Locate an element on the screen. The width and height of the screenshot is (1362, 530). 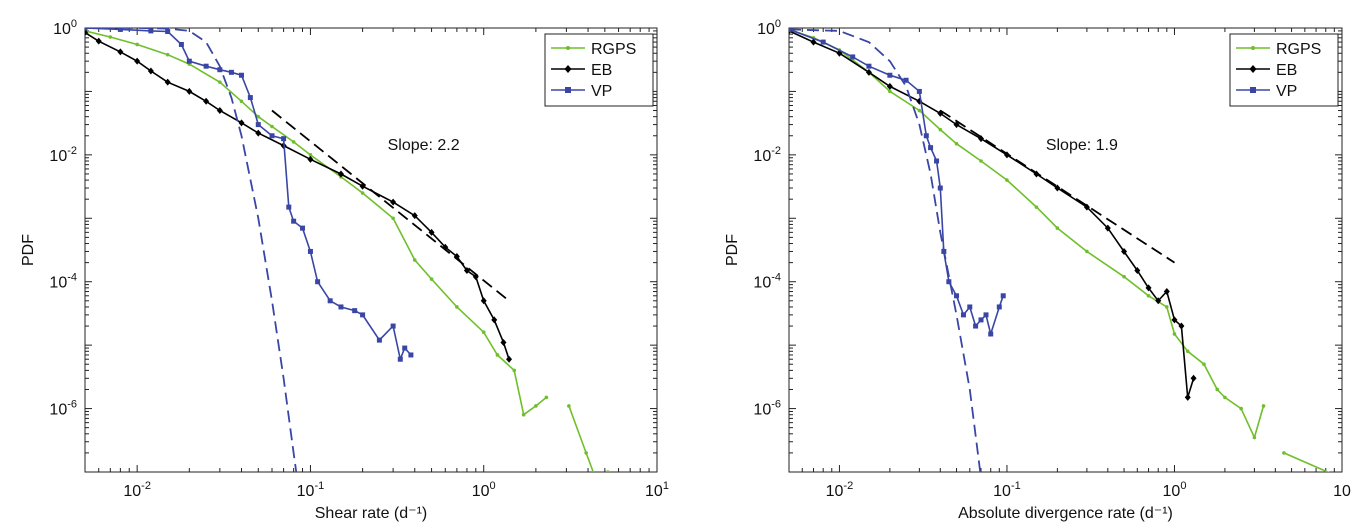
tick-exponent: -4 is located at coordinates (776, 278).